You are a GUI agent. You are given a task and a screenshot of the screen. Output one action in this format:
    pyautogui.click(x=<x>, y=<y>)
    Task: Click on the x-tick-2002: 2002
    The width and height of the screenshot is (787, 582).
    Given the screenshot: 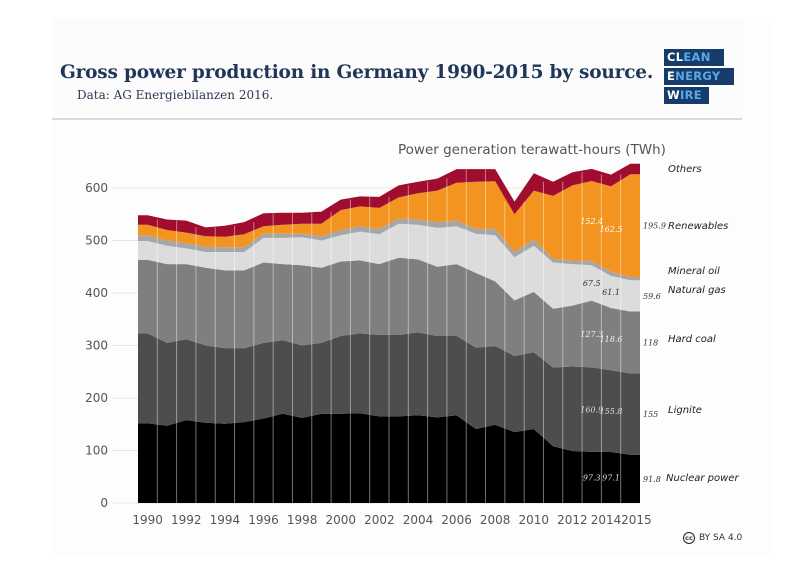 What is the action you would take?
    pyautogui.click(x=379, y=520)
    